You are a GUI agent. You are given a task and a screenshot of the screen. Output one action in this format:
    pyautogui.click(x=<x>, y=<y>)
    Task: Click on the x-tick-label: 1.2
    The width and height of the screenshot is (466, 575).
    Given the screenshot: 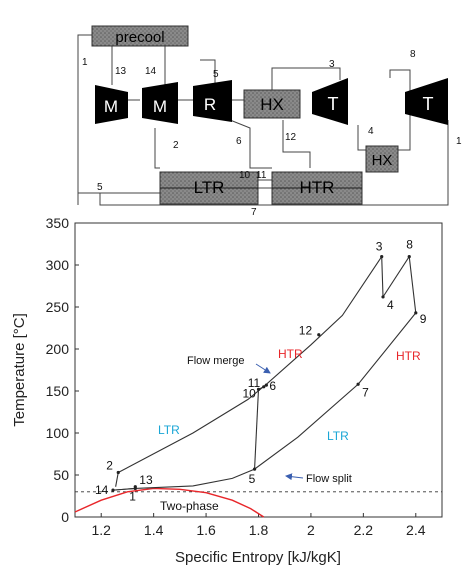 What is the action you would take?
    pyautogui.click(x=101, y=530)
    